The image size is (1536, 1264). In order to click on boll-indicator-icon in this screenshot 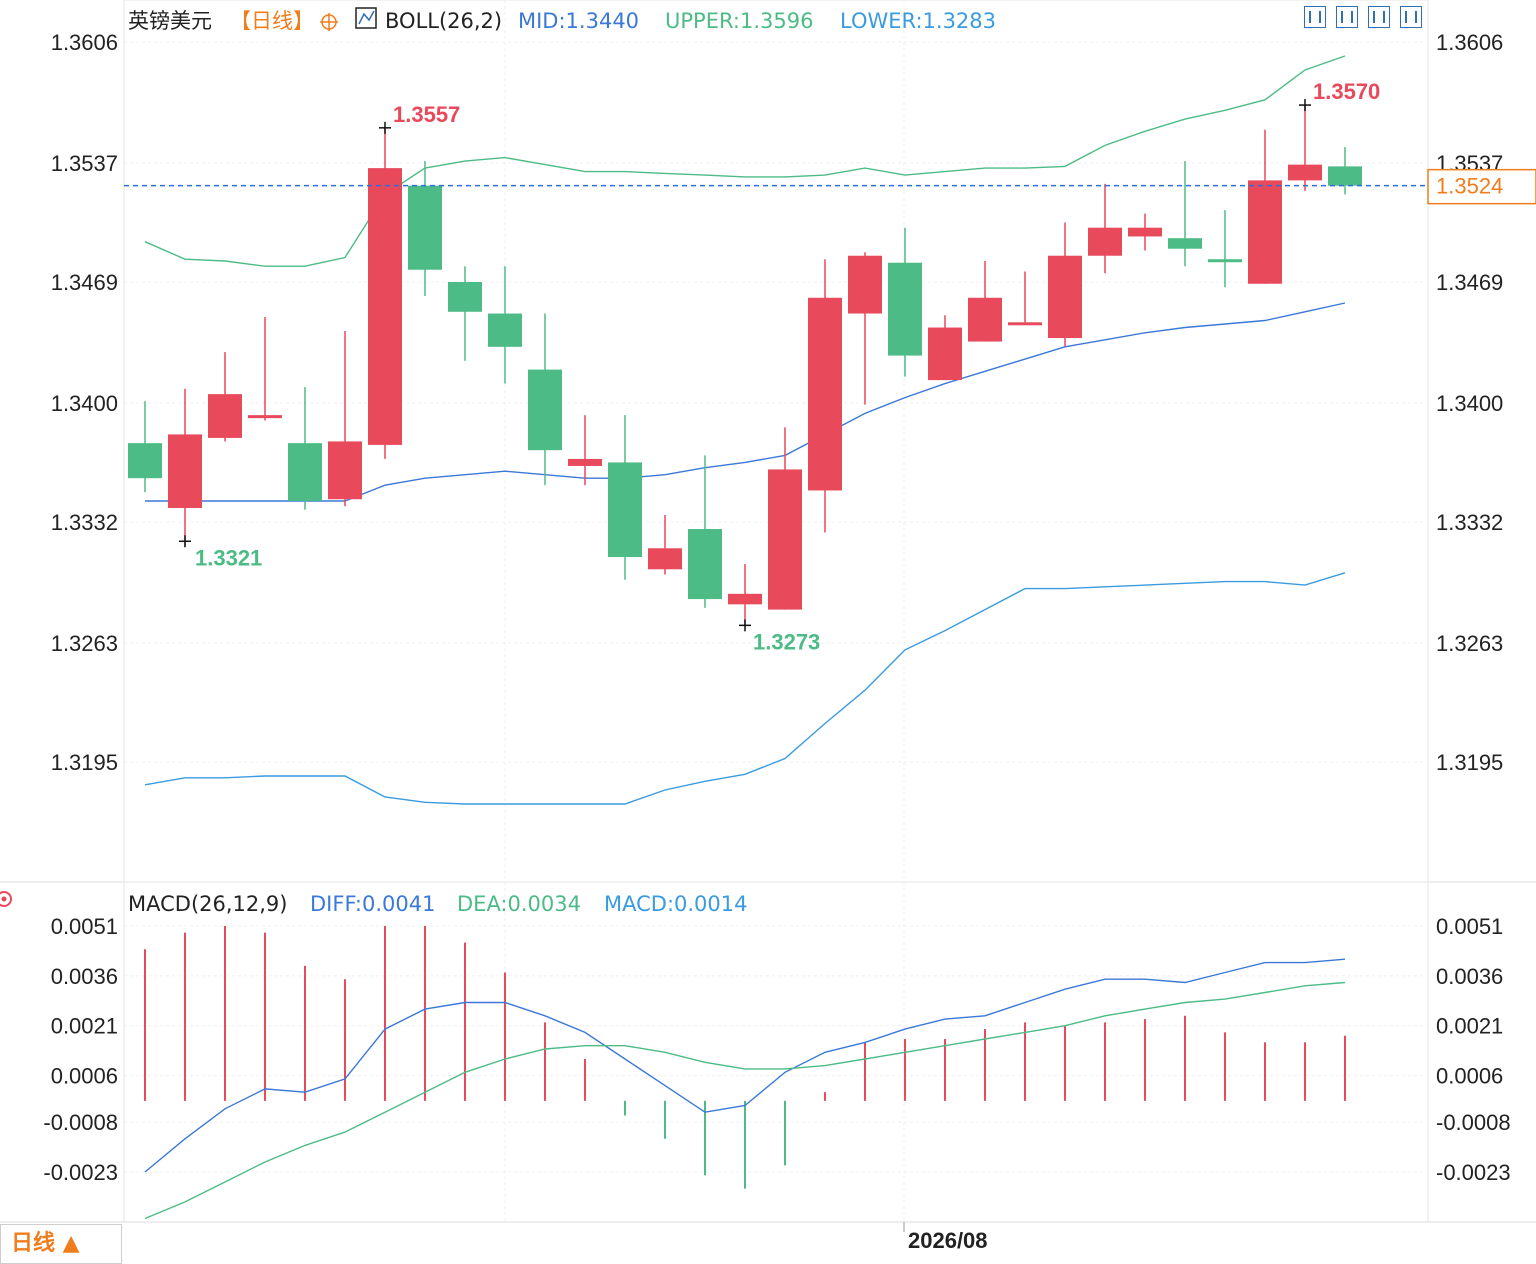, I will do `click(366, 18)`.